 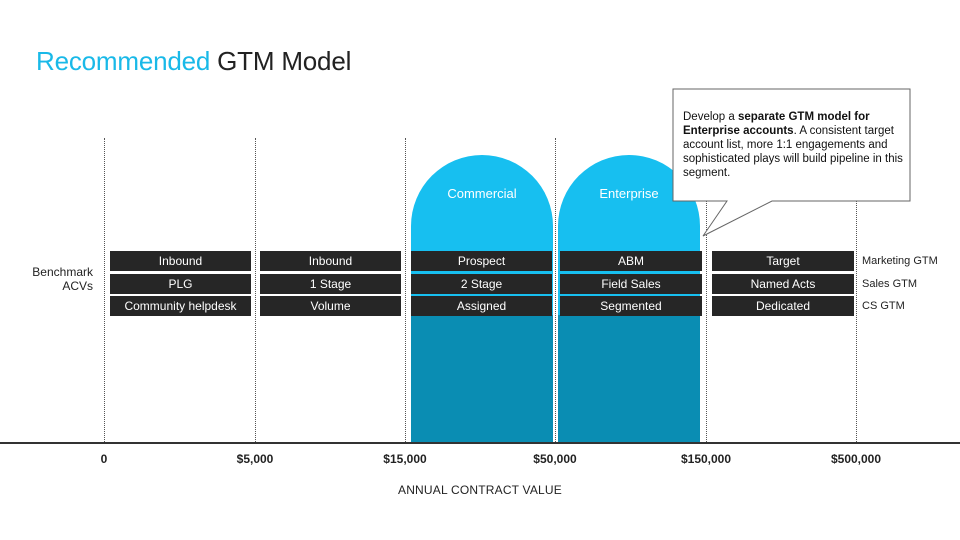 What do you see at coordinates (629, 193) in the screenshot?
I see `enterprise-label: Enterprise` at bounding box center [629, 193].